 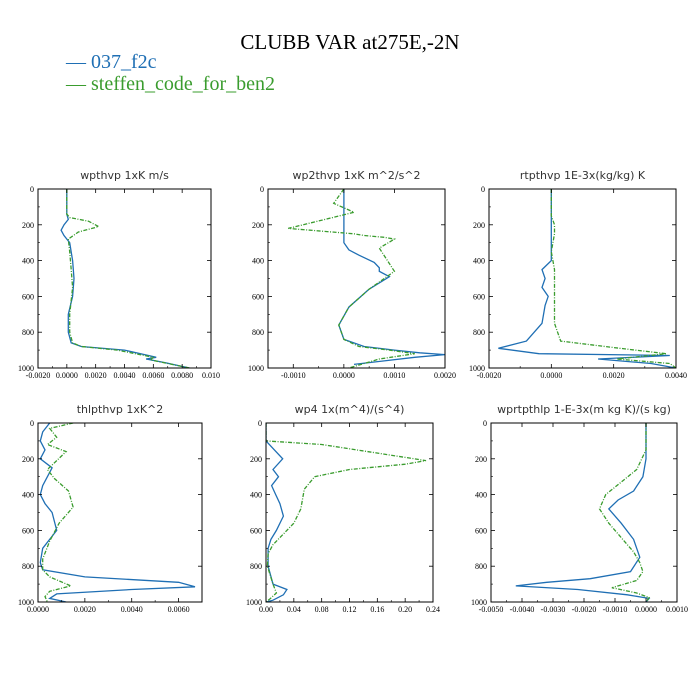 I want to click on x-tick-label: 0.24, so click(x=433, y=609).